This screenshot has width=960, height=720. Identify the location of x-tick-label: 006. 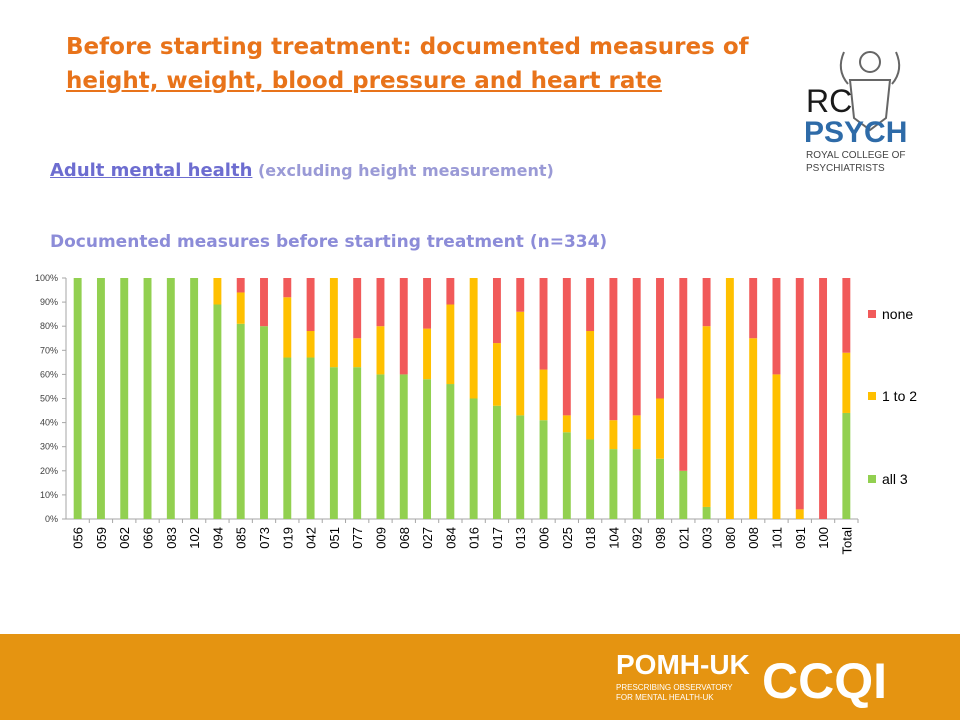
(544, 538).